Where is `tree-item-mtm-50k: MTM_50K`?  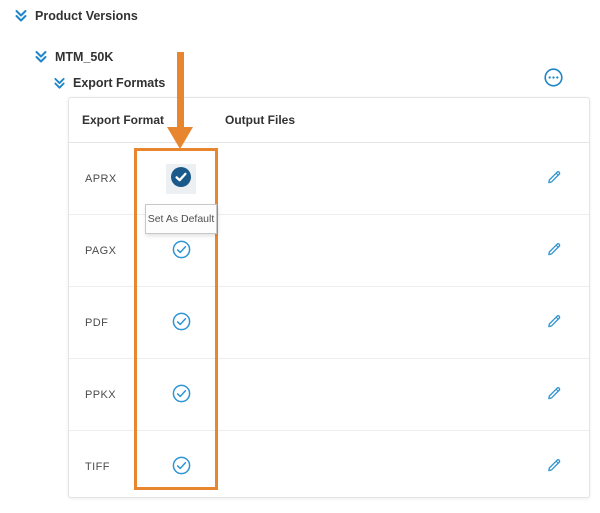 tree-item-mtm-50k: MTM_50K is located at coordinates (73, 57).